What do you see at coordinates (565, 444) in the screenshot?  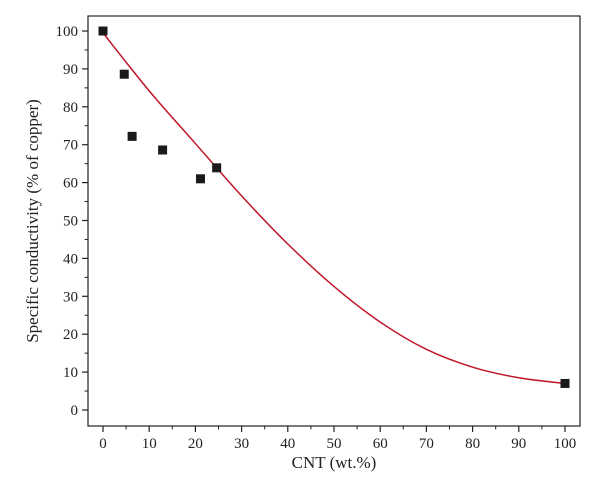 I see `x-tick-label: 100` at bounding box center [565, 444].